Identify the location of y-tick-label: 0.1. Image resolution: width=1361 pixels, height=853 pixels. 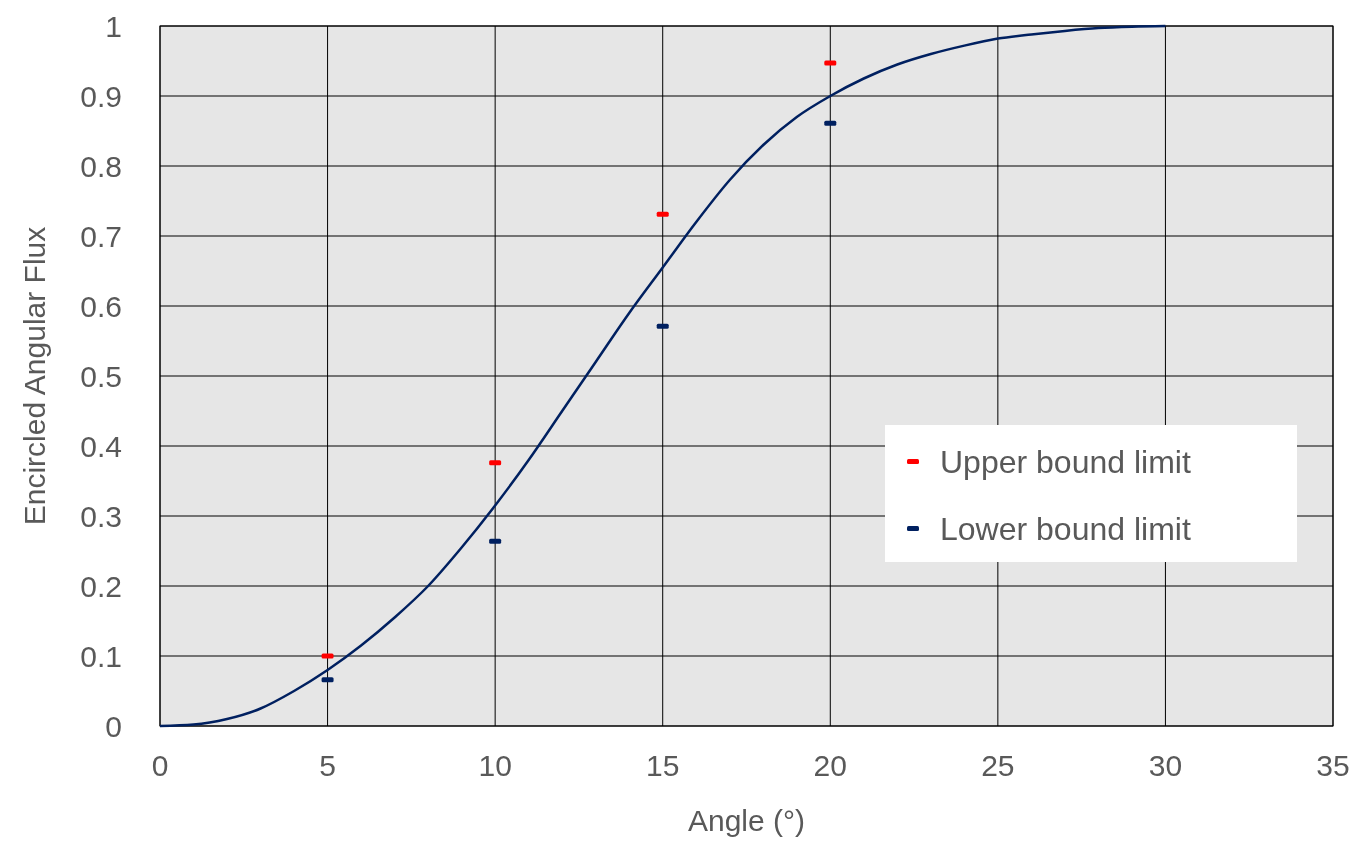
(101, 656).